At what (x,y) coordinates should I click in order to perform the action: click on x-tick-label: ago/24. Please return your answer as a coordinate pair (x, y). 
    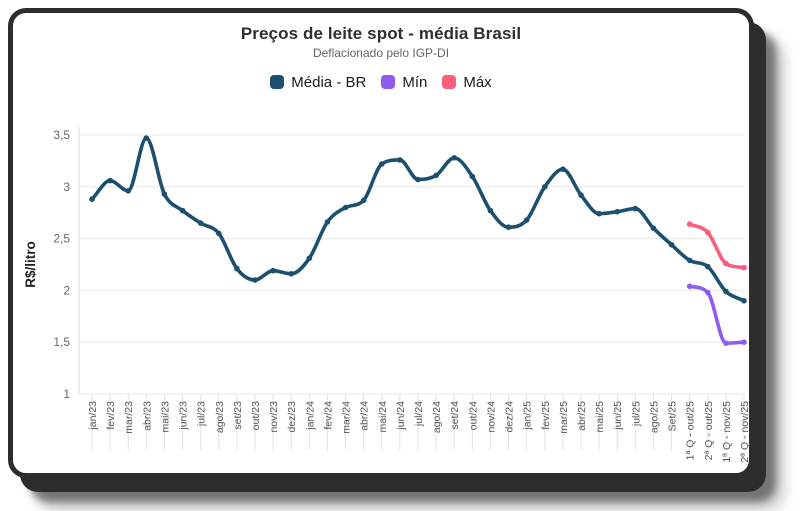
    Looking at the image, I should click on (437, 417).